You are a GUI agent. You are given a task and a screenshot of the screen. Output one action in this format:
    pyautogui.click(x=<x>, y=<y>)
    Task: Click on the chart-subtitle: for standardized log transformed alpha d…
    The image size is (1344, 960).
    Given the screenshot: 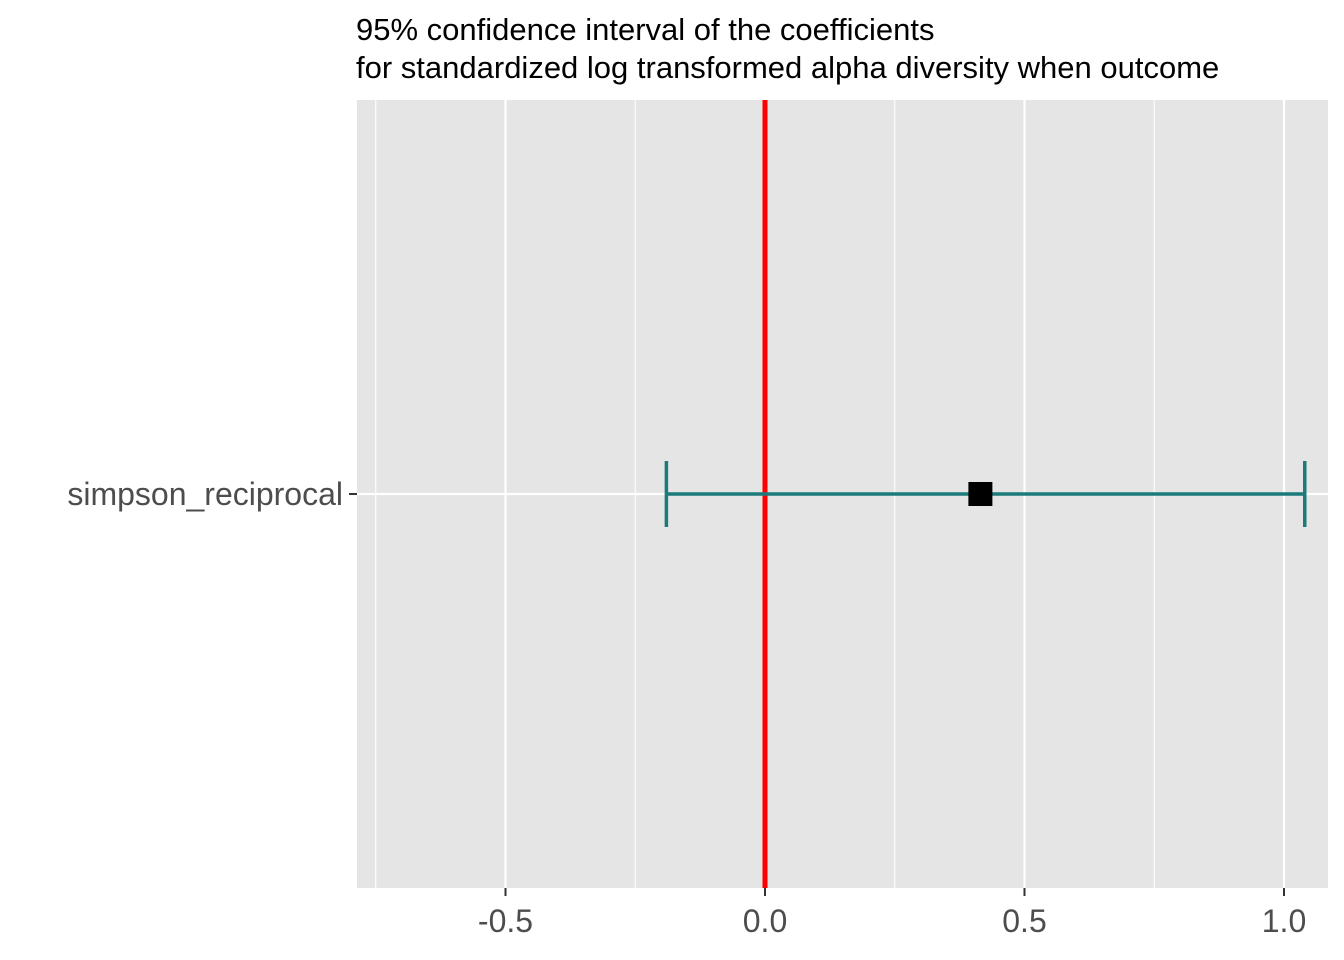 What is the action you would take?
    pyautogui.click(x=787, y=67)
    